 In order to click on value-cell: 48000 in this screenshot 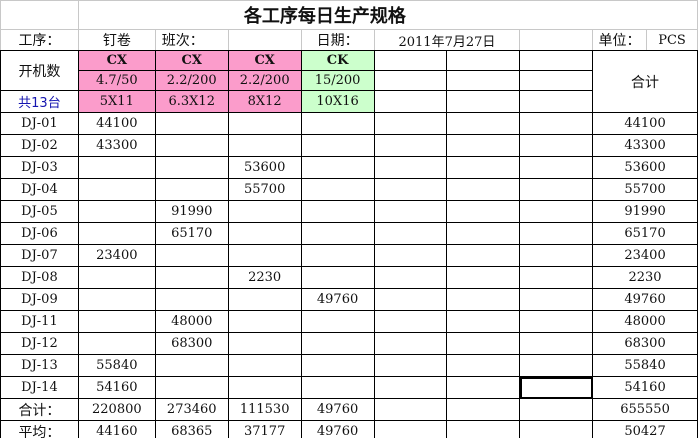, I will do `click(191, 321)`.